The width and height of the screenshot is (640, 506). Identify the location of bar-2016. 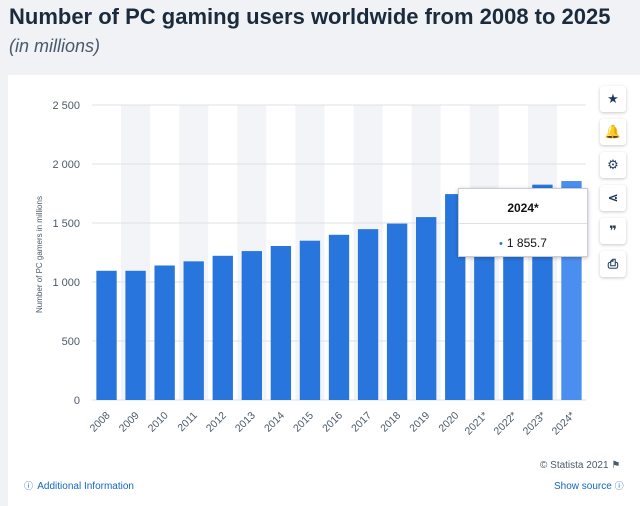
(339, 317).